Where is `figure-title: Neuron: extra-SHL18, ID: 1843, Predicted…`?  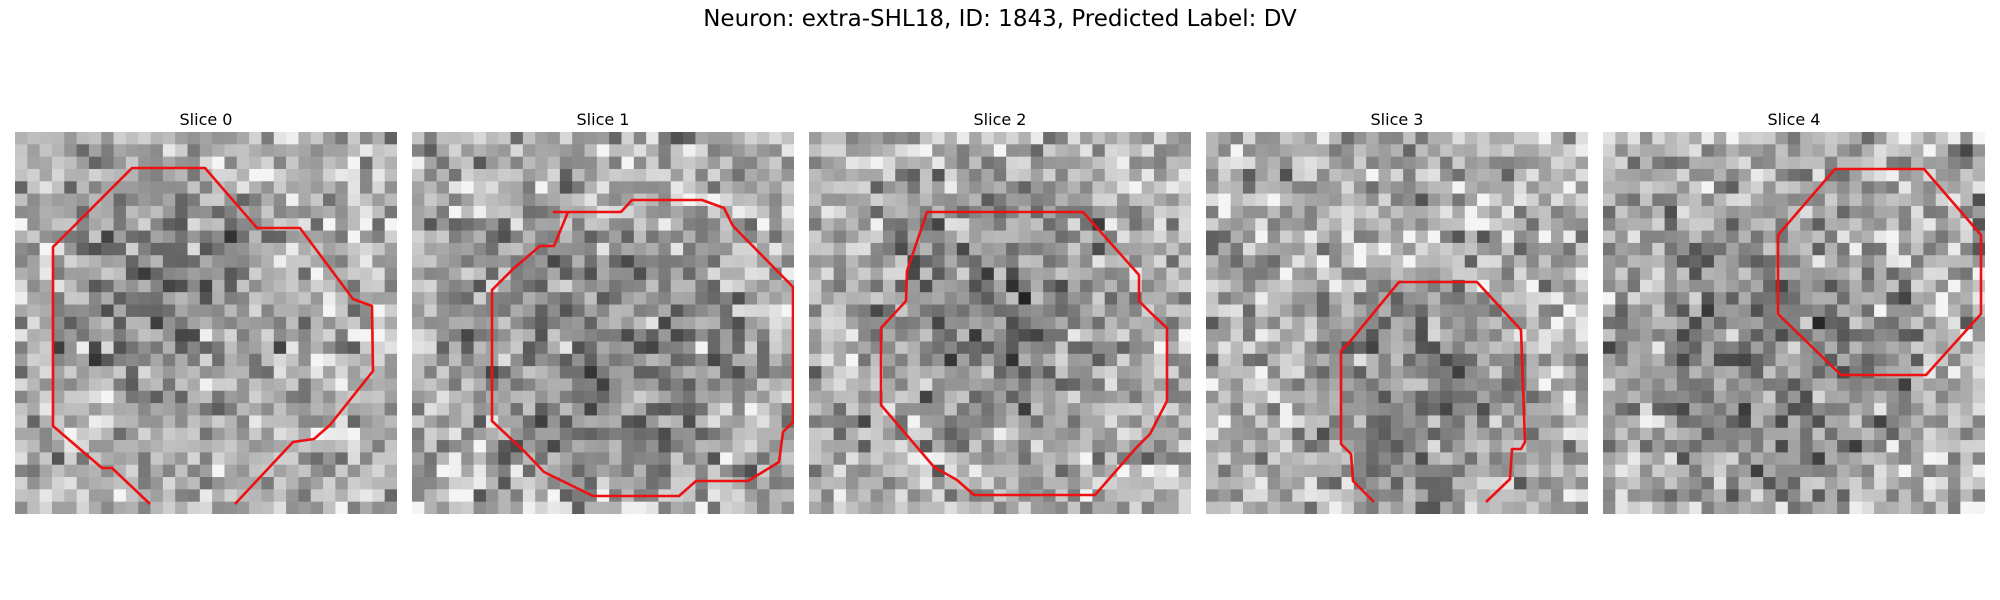 figure-title: Neuron: extra-SHL18, ID: 1843, Predicted… is located at coordinates (1000, 19).